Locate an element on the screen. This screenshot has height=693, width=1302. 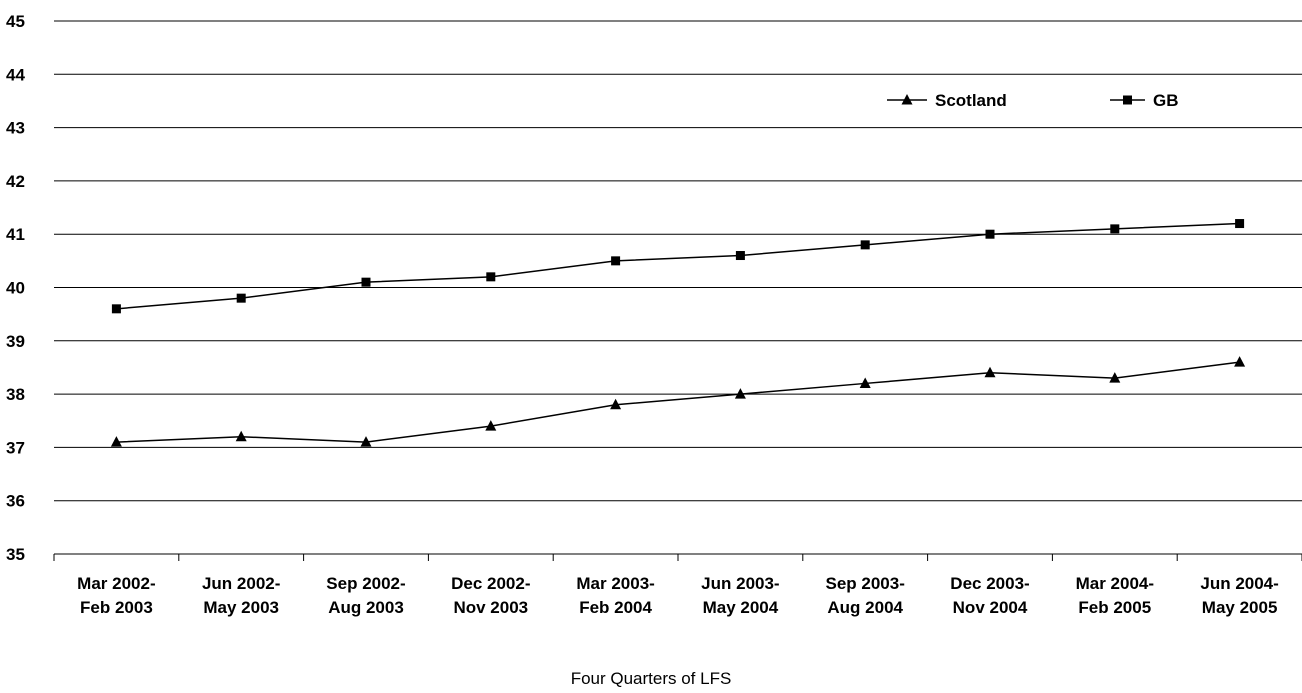
x-tick-label-1: Jun 2002- May 2003 is located at coordinates (241, 595).